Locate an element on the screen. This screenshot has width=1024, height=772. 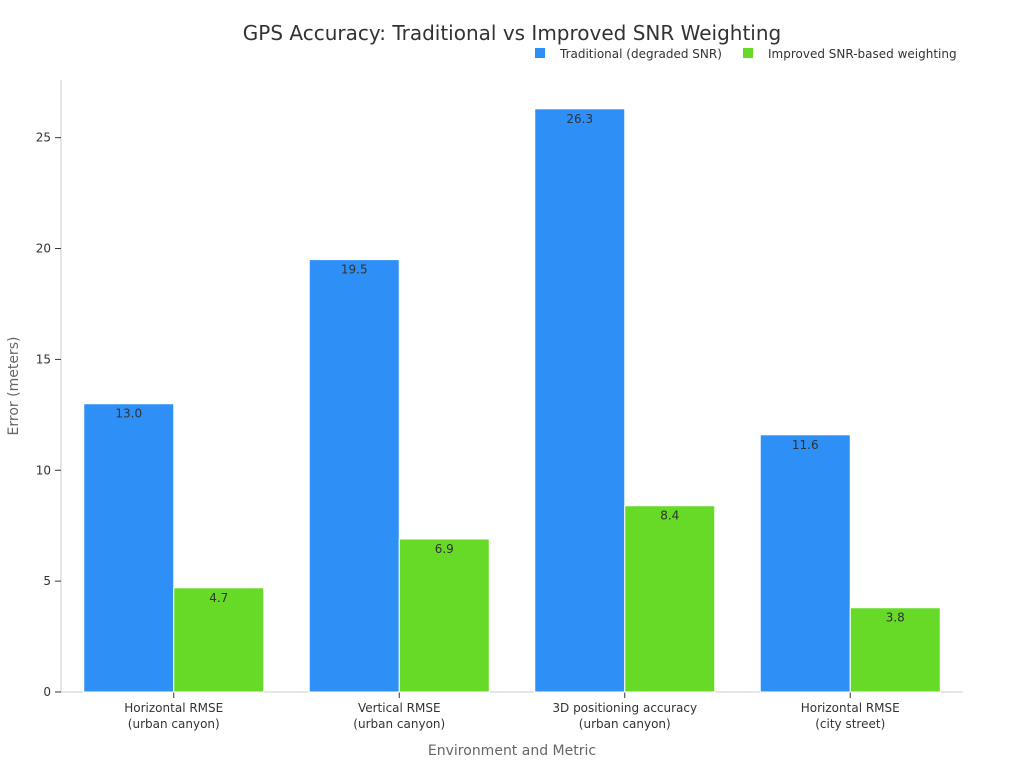
data-label-improved: 6.9 is located at coordinates (444, 549).